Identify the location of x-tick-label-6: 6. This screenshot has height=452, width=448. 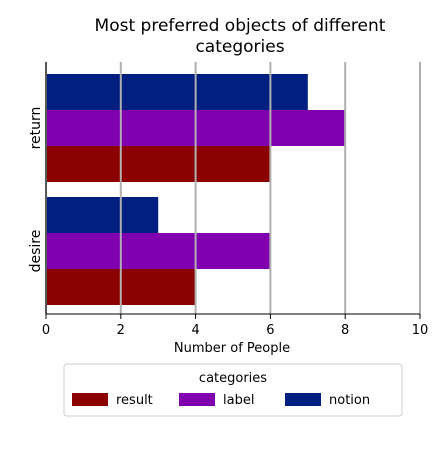
(270, 330).